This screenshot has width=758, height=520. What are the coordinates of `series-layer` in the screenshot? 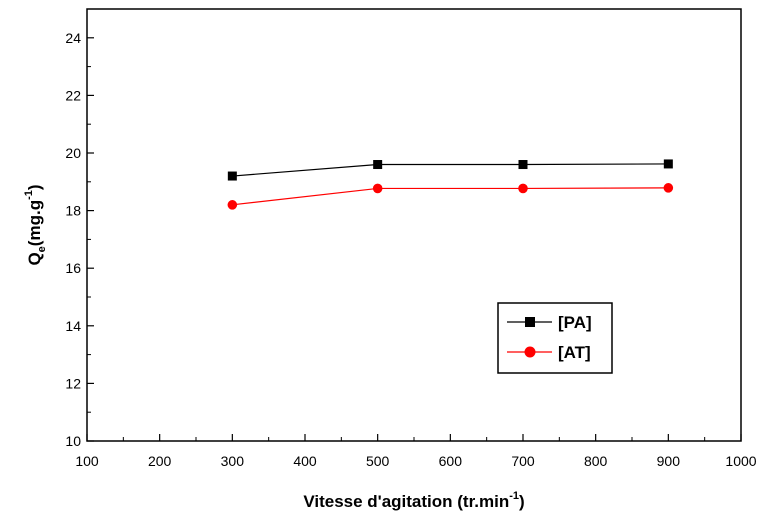 It's located at (450, 184).